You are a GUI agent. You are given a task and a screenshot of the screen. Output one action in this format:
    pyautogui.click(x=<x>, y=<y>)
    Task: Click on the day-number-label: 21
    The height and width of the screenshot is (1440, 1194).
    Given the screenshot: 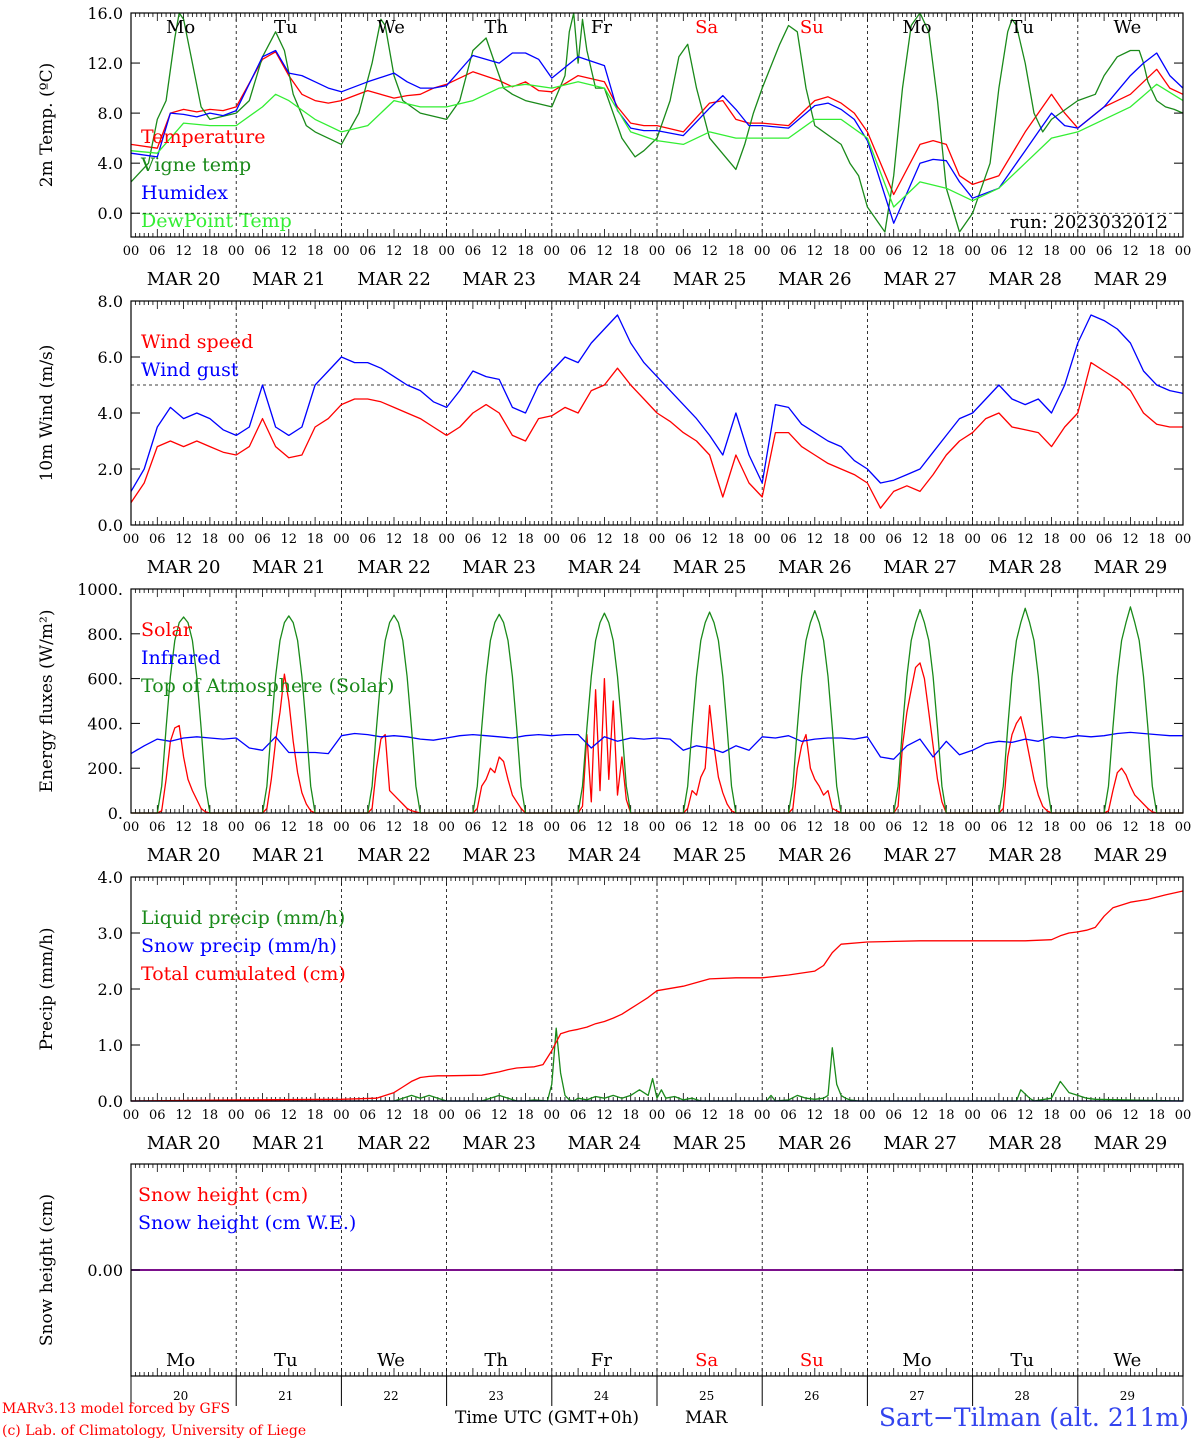 What is the action you would take?
    pyautogui.click(x=285, y=1396)
    